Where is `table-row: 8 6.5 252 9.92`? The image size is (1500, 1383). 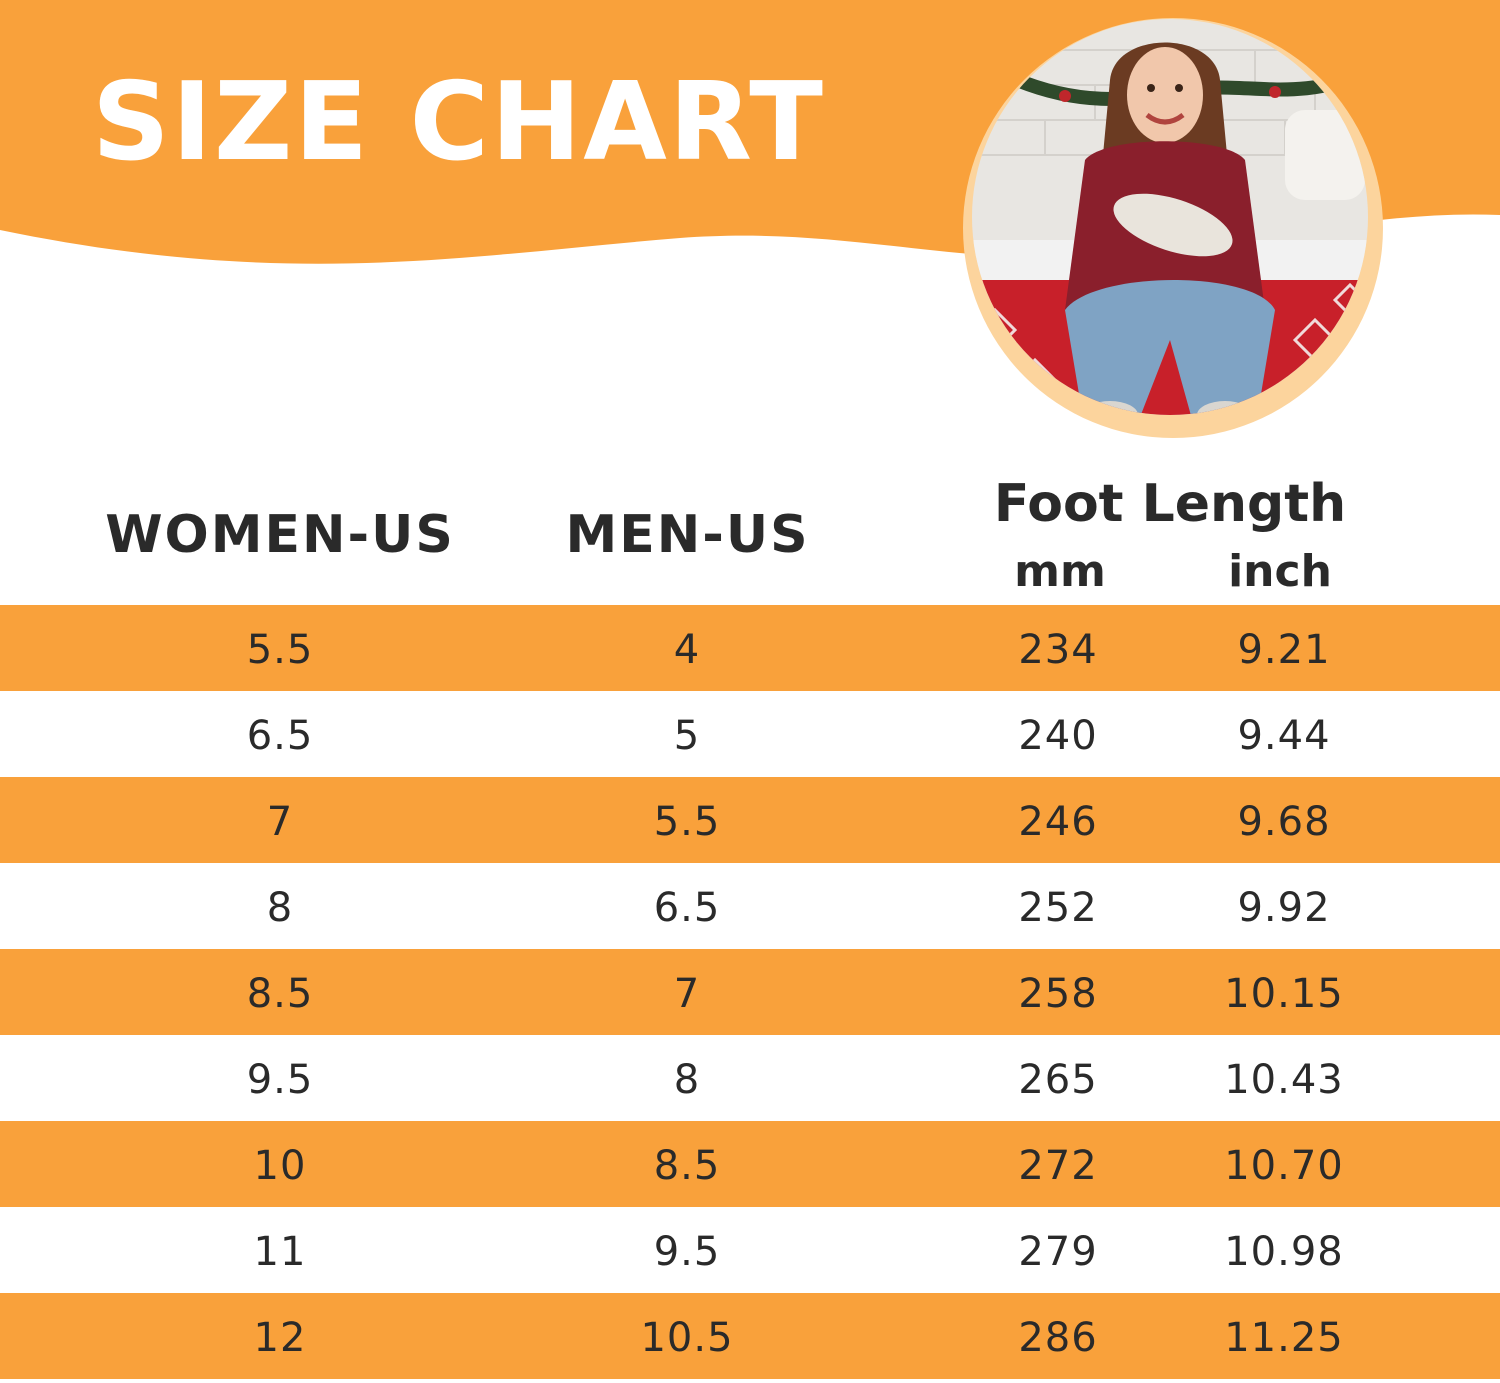 table-row: 8 6.5 252 9.92 is located at coordinates (750, 906).